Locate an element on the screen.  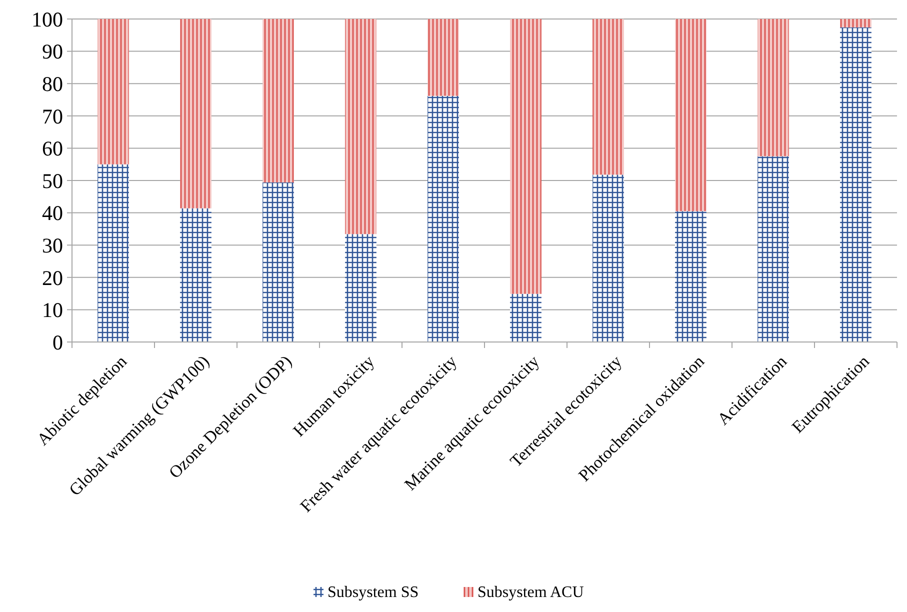
y-tick-label: 10 is located at coordinates (52, 310).